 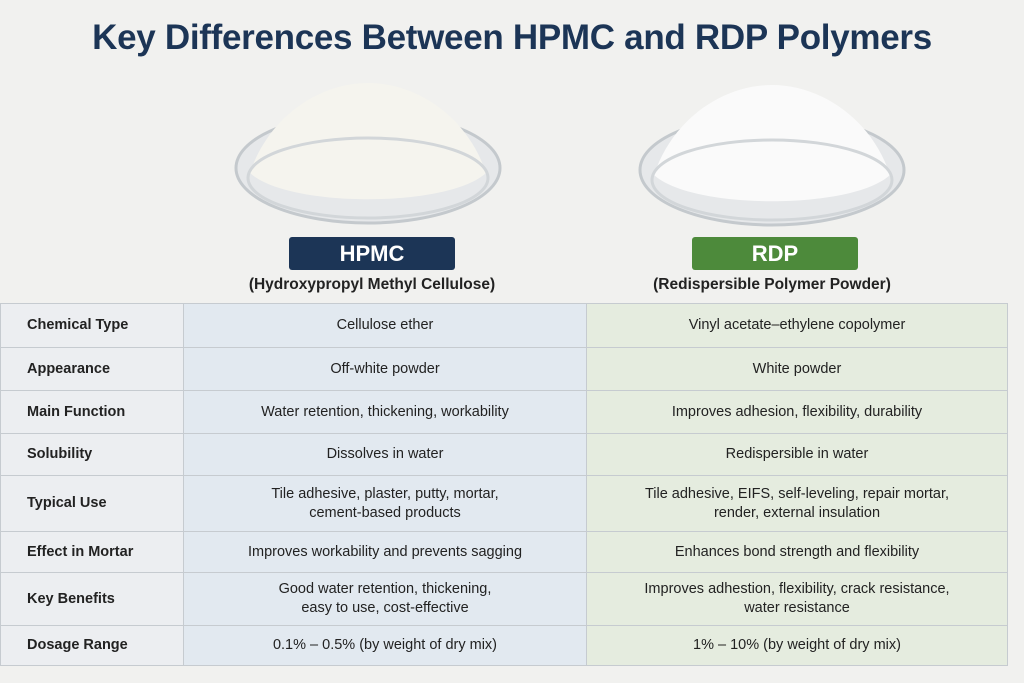 I want to click on hpmc-bowl-image, so click(x=368, y=154).